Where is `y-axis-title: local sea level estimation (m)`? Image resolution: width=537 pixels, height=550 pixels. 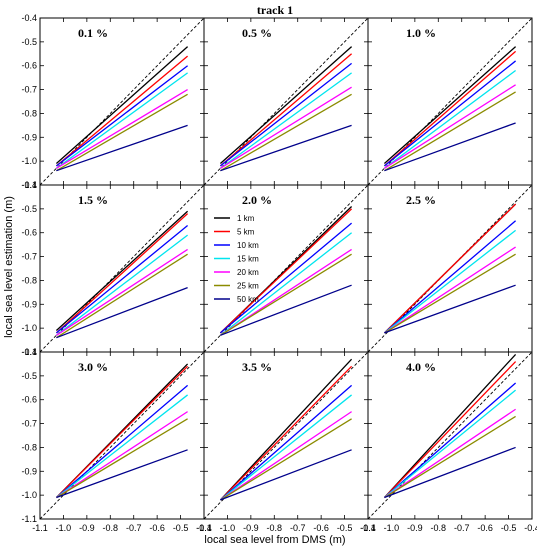 y-axis-title: local sea level estimation (m) is located at coordinates (9, 267).